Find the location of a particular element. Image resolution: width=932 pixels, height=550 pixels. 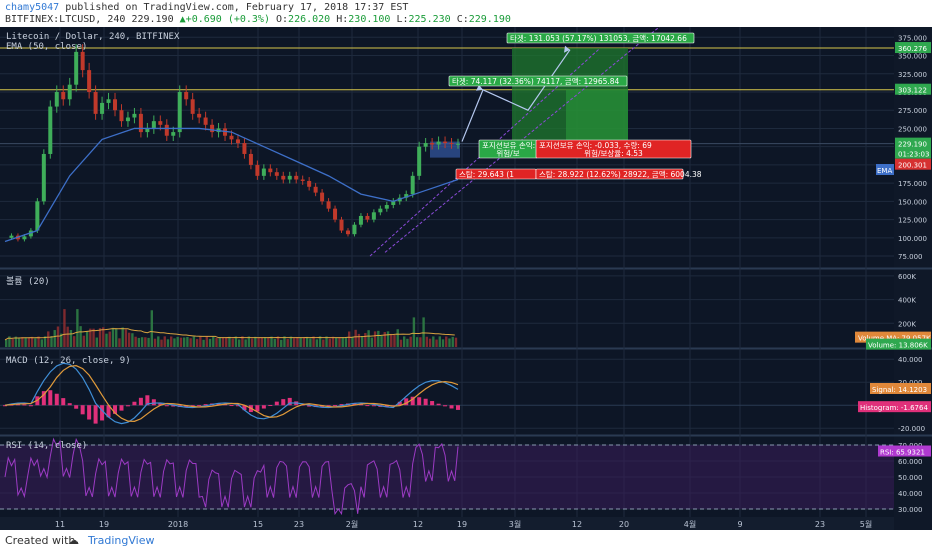

signal-line is located at coordinates (231, 393).